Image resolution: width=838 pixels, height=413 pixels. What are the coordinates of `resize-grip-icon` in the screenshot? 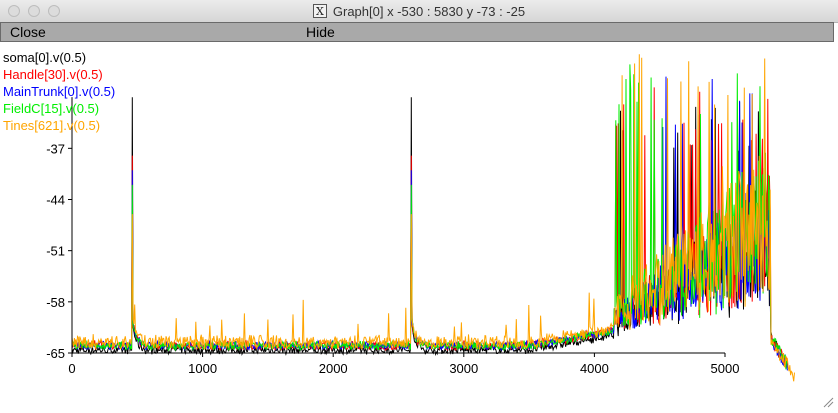 It's located at (828, 402).